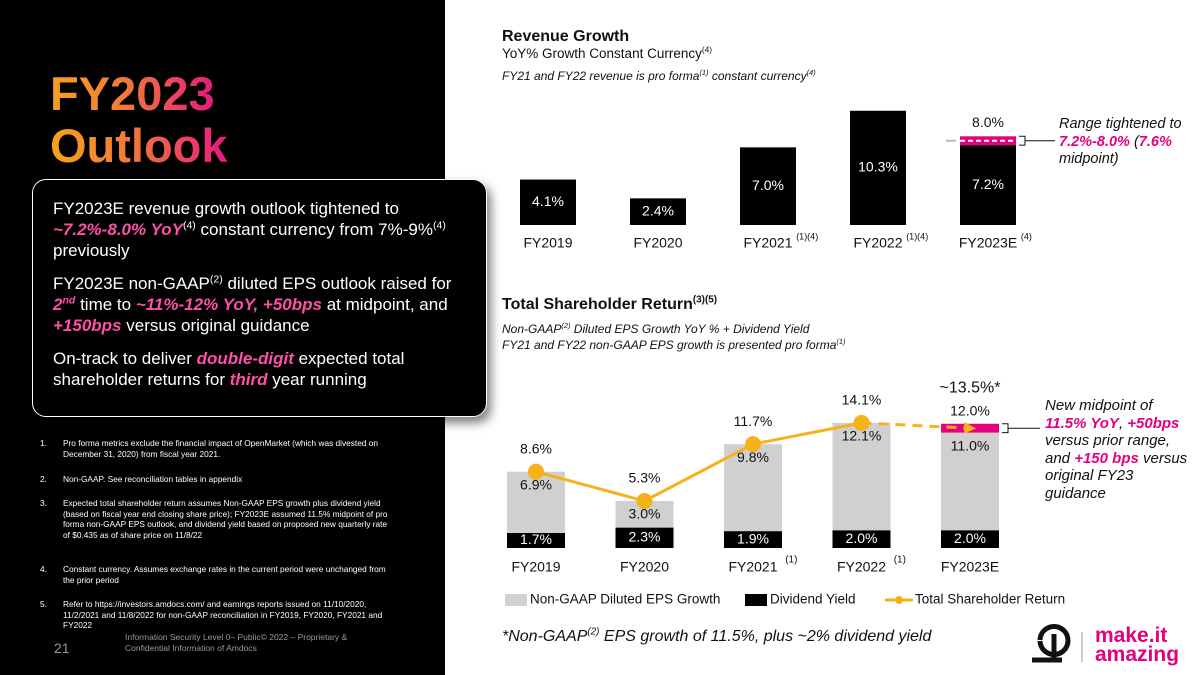 The image size is (1200, 675). Describe the element at coordinates (245, 358) in the screenshot. I see `text: double-digit` at that location.